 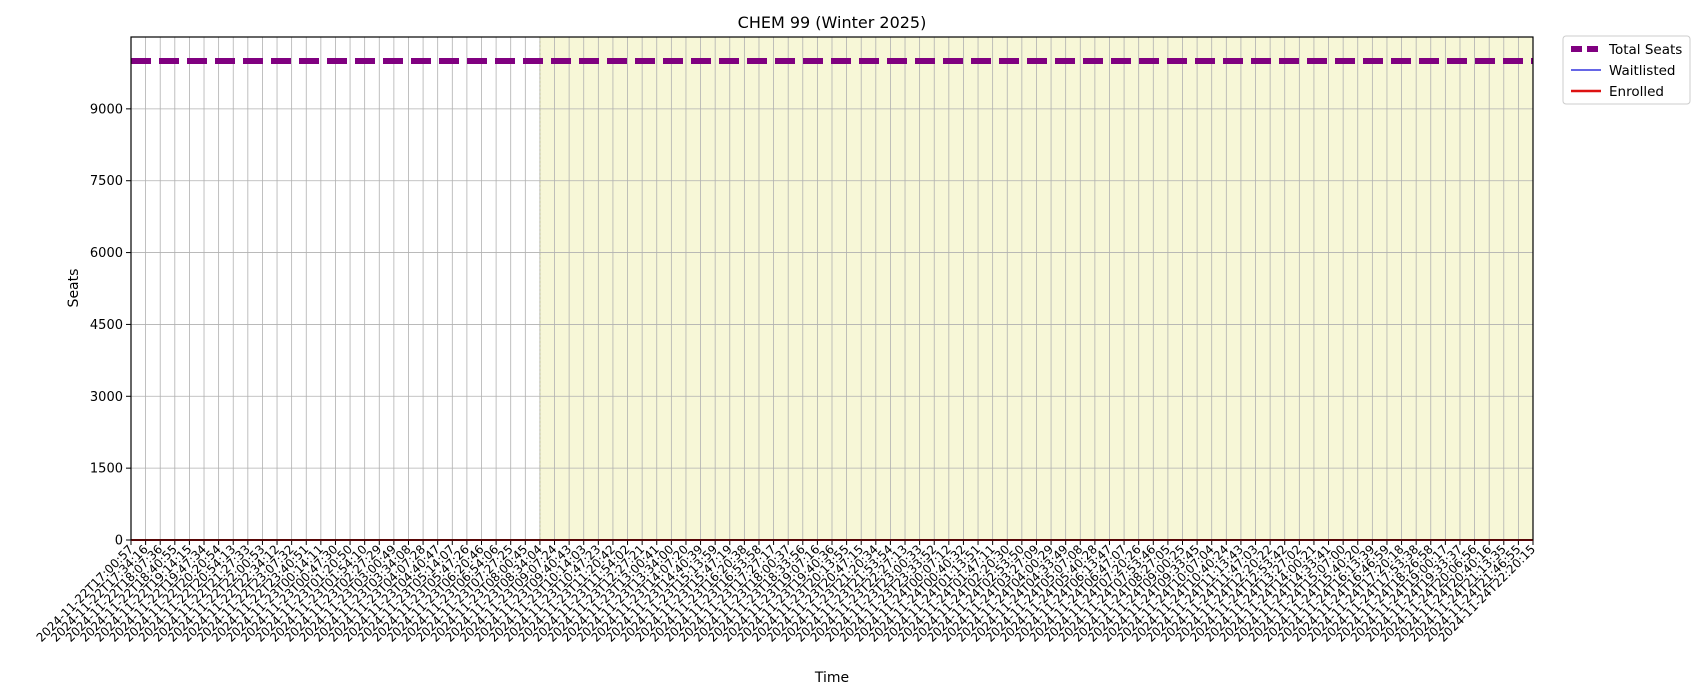 I want to click on y-tick-label: 9000, so click(x=106, y=109).